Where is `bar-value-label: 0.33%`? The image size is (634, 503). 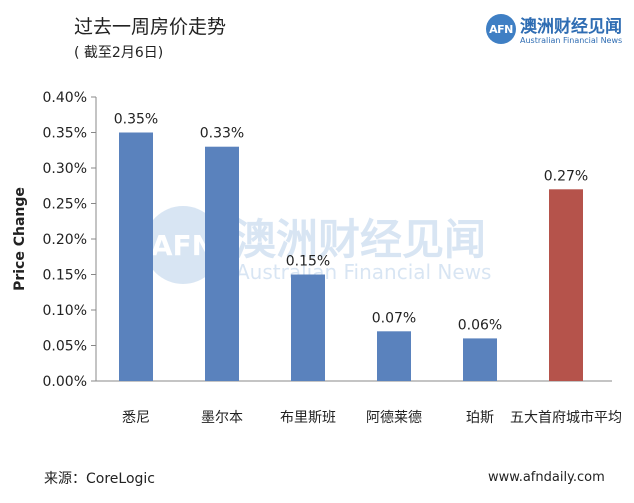
bar-value-label: 0.33% is located at coordinates (222, 134).